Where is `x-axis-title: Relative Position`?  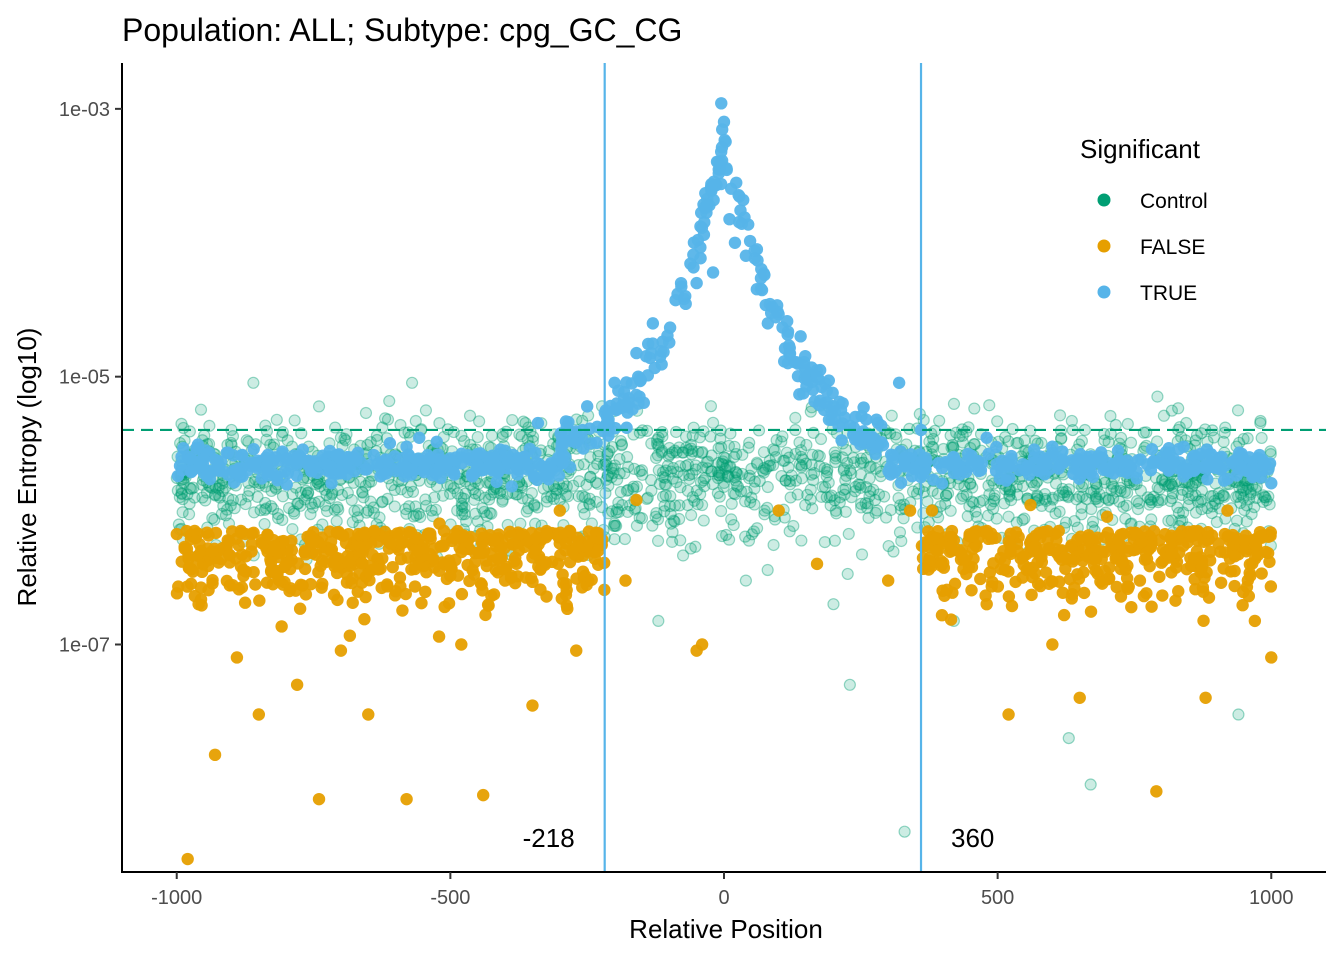 x-axis-title: Relative Position is located at coordinates (726, 929).